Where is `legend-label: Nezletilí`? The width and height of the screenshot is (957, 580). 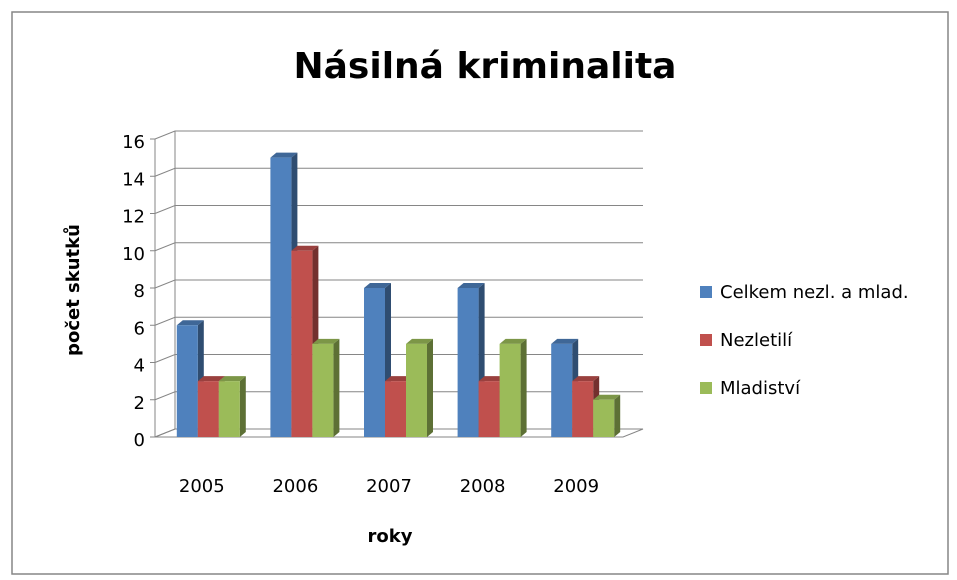
legend-label: Nezletilí is located at coordinates (756, 340).